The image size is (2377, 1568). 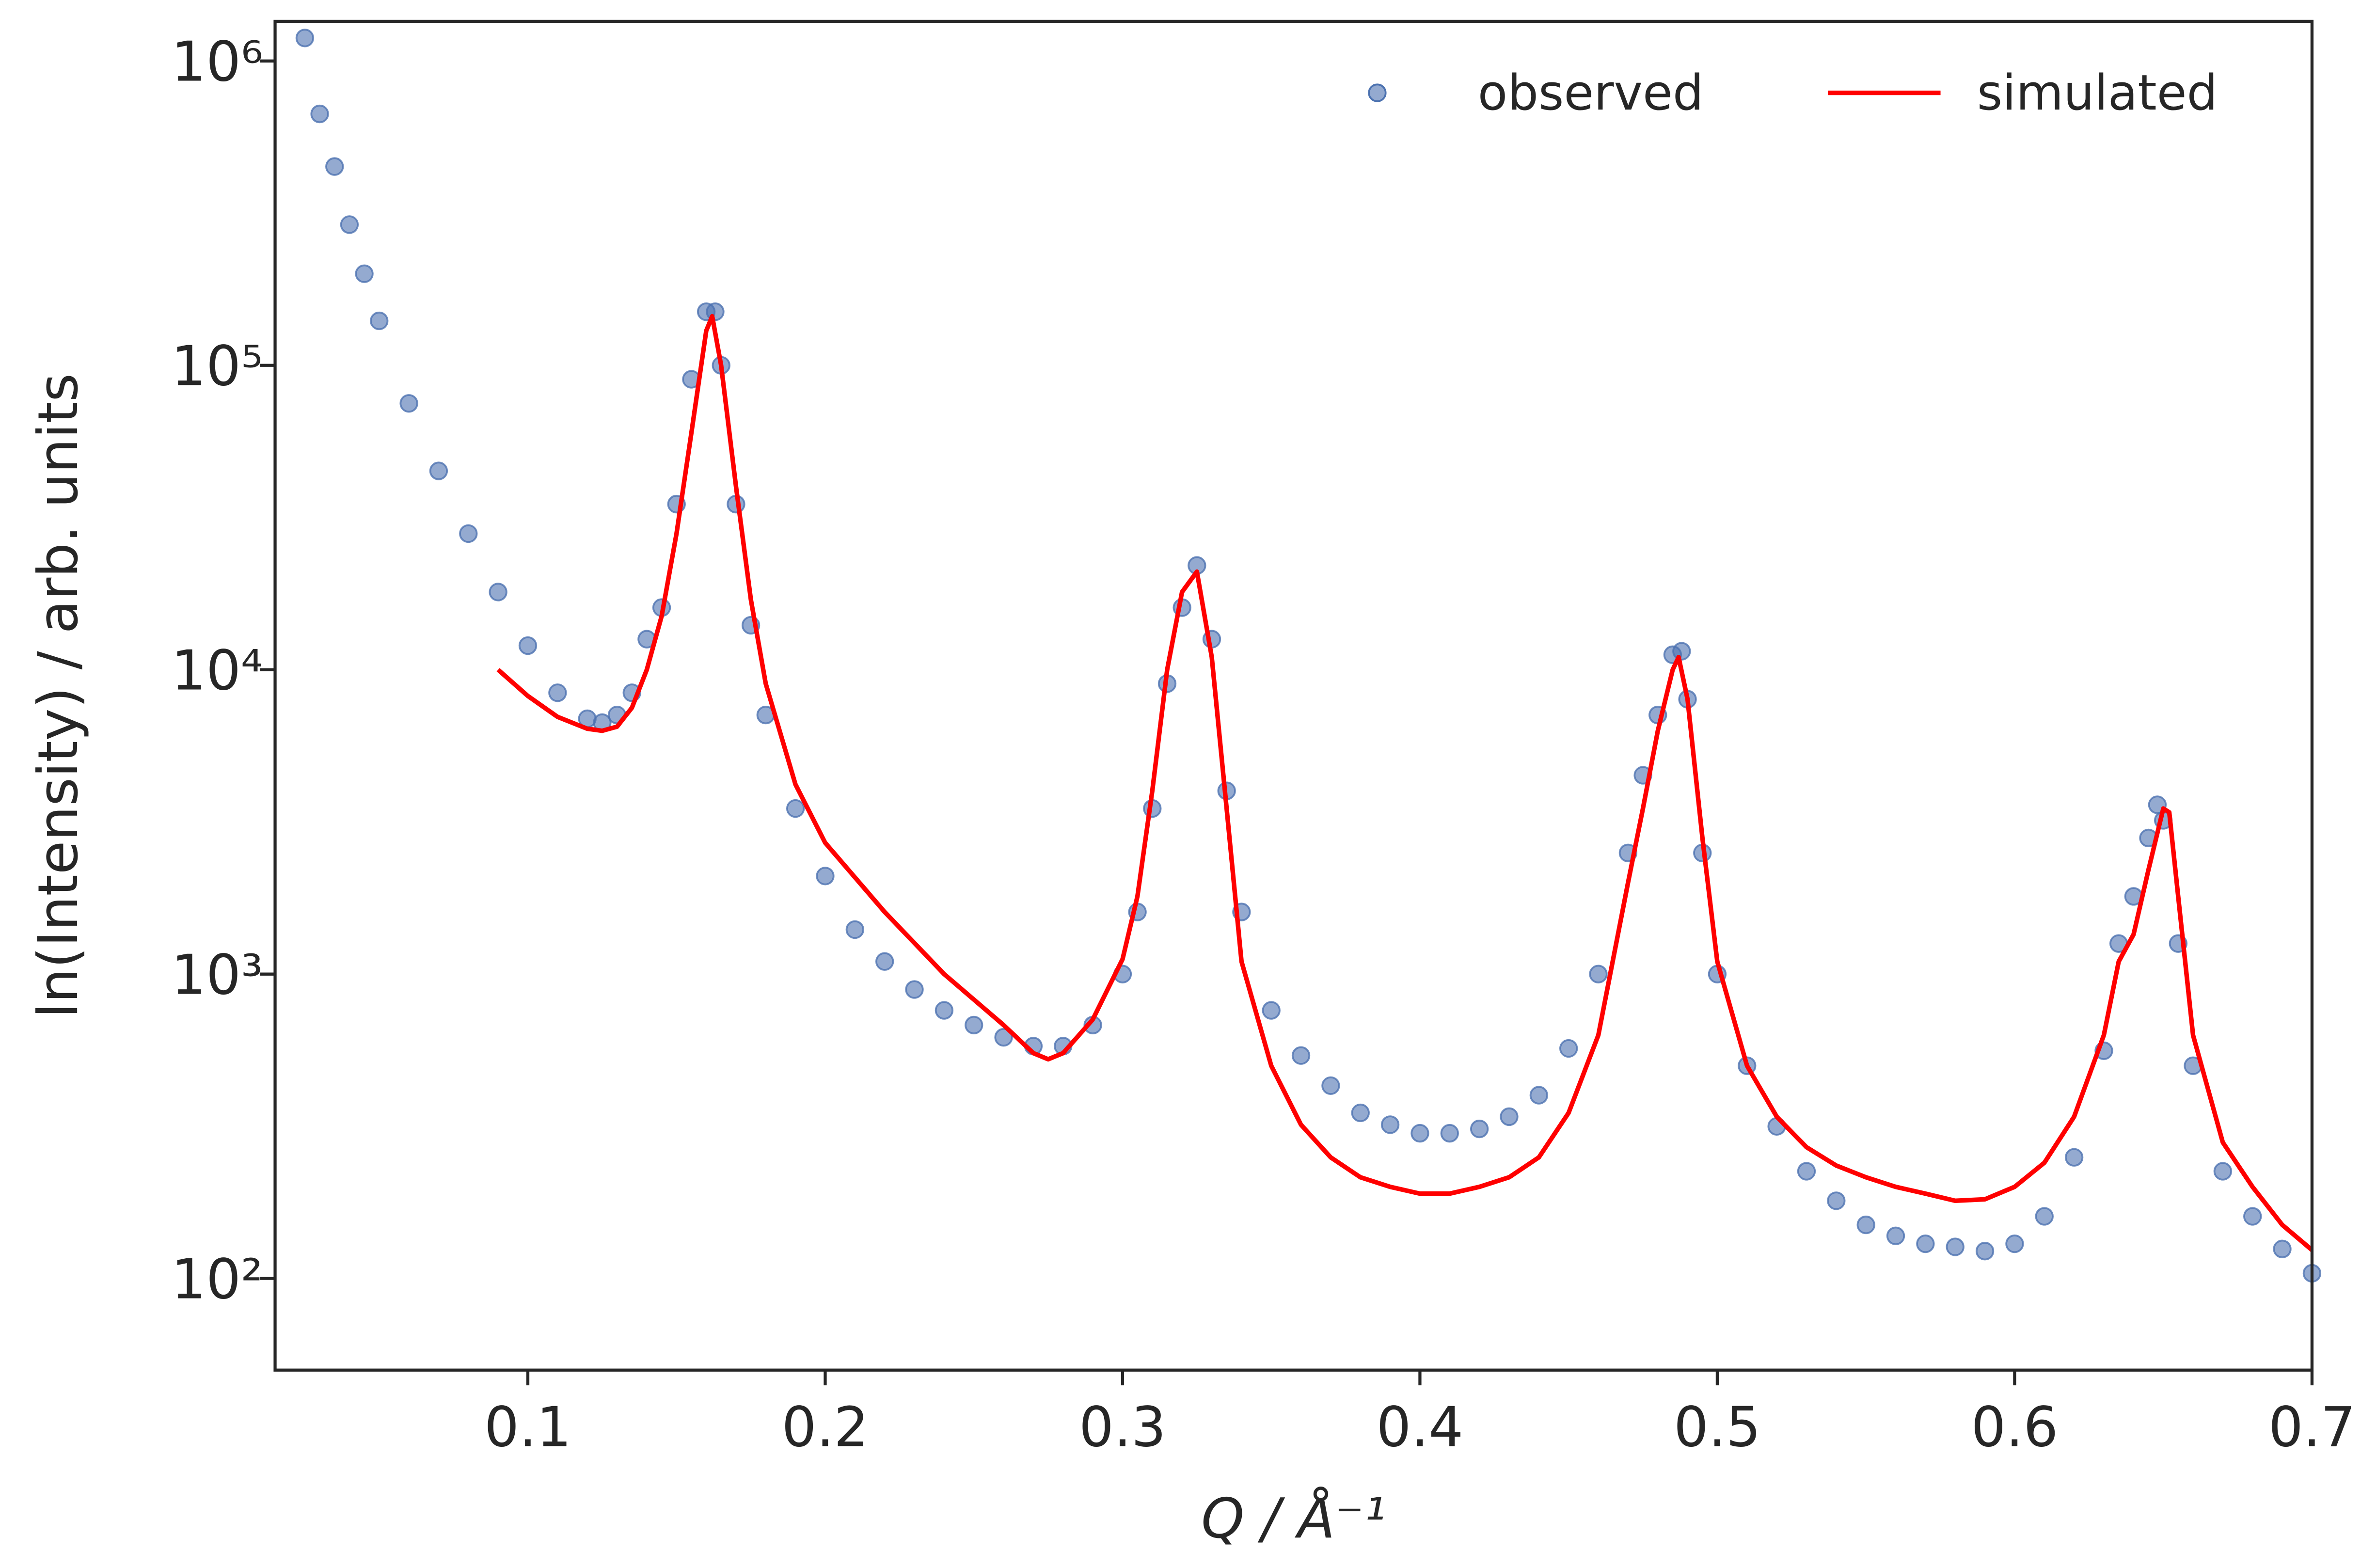 I want to click on x-tick-label: 0.7, so click(x=2312, y=1427).